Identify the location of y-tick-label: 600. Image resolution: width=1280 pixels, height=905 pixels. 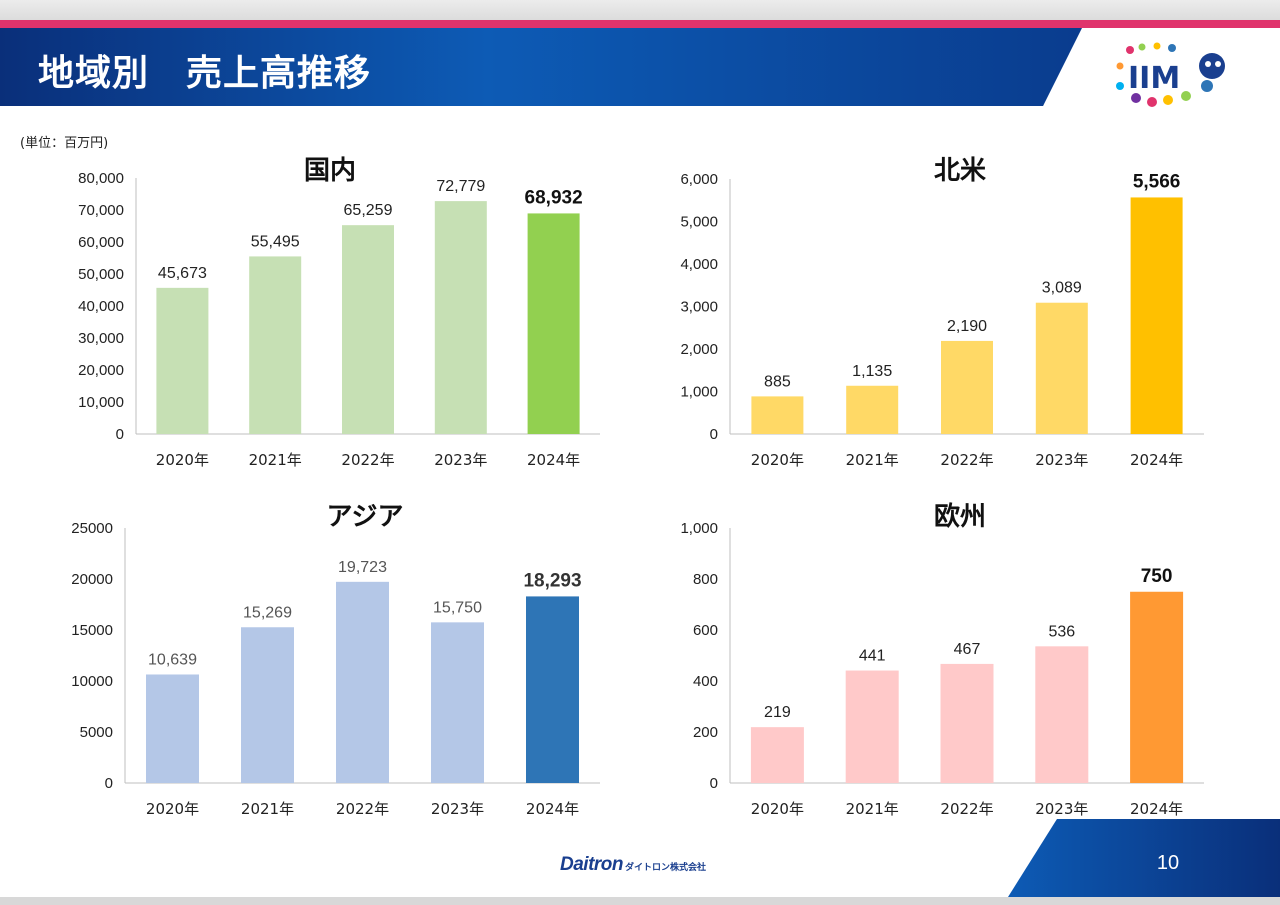
(705, 630).